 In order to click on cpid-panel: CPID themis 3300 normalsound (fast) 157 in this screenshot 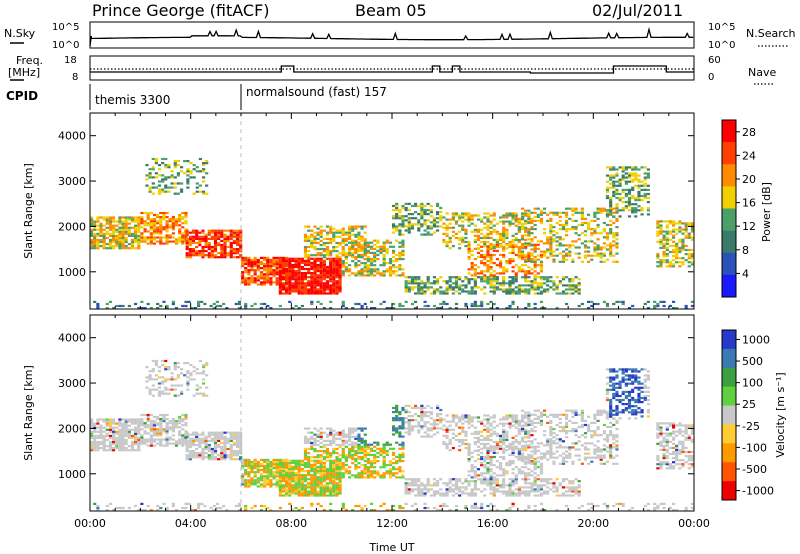, I will do `click(196, 97)`.